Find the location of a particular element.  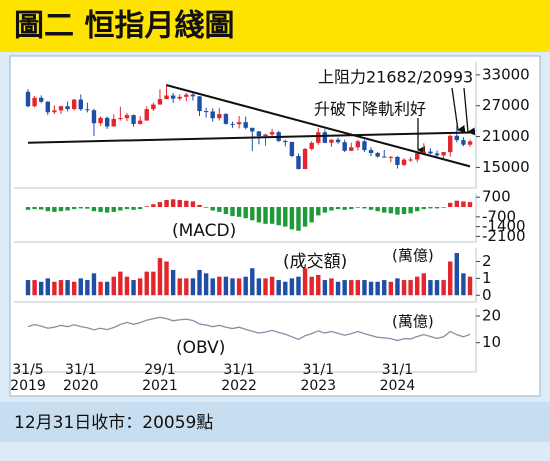

y-tick-label: 33000 is located at coordinates (506, 74).